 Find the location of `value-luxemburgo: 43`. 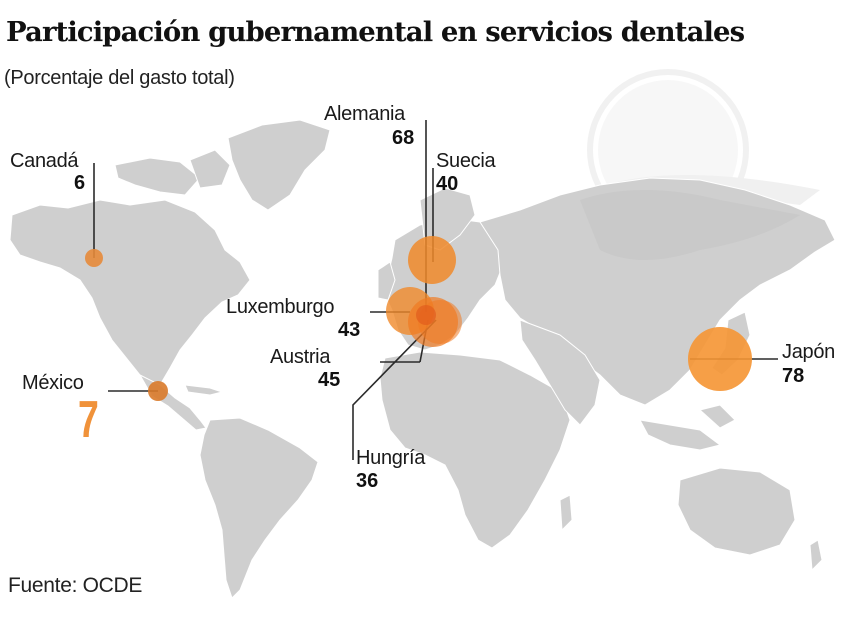

value-luxemburgo: 43 is located at coordinates (349, 330).